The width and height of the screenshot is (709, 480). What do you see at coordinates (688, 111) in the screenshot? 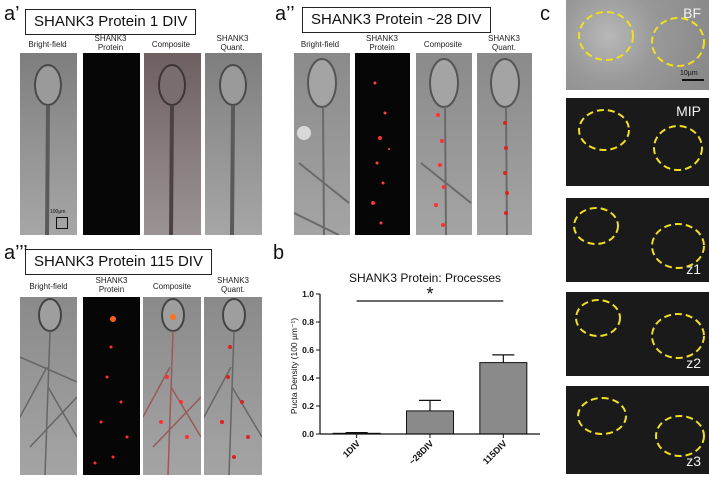
I see `panel-c-tag-mip: MIP` at bounding box center [688, 111].